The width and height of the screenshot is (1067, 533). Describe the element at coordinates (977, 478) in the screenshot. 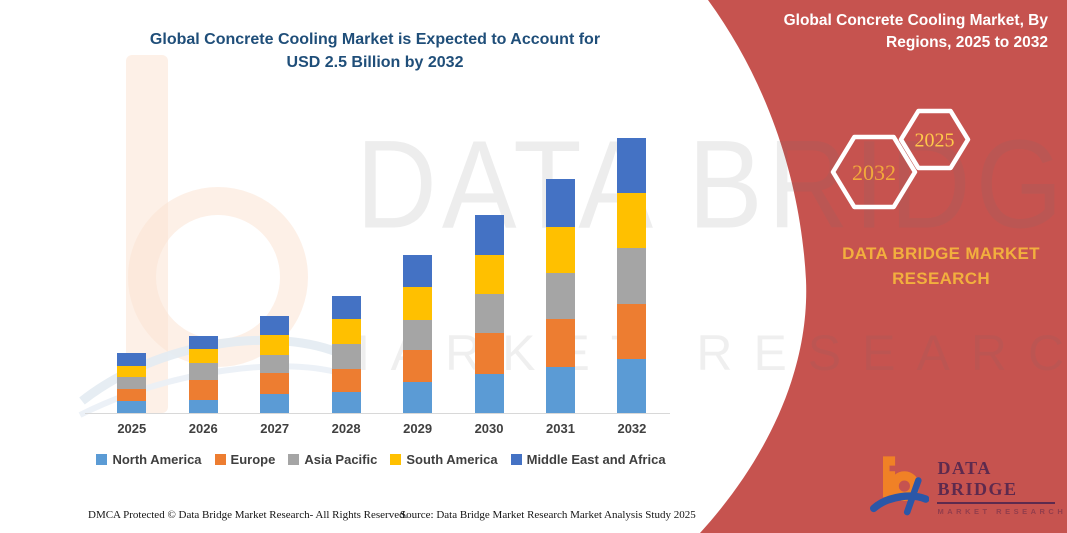

I see `logo-name: DATA BRIDGE` at that location.